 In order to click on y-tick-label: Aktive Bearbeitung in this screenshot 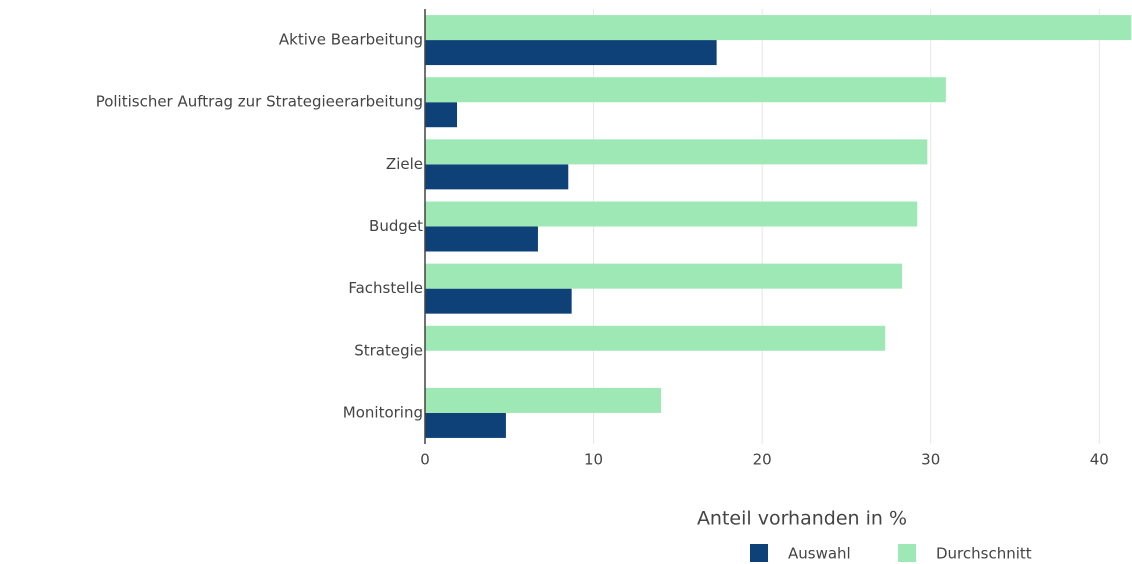, I will do `click(351, 40)`.